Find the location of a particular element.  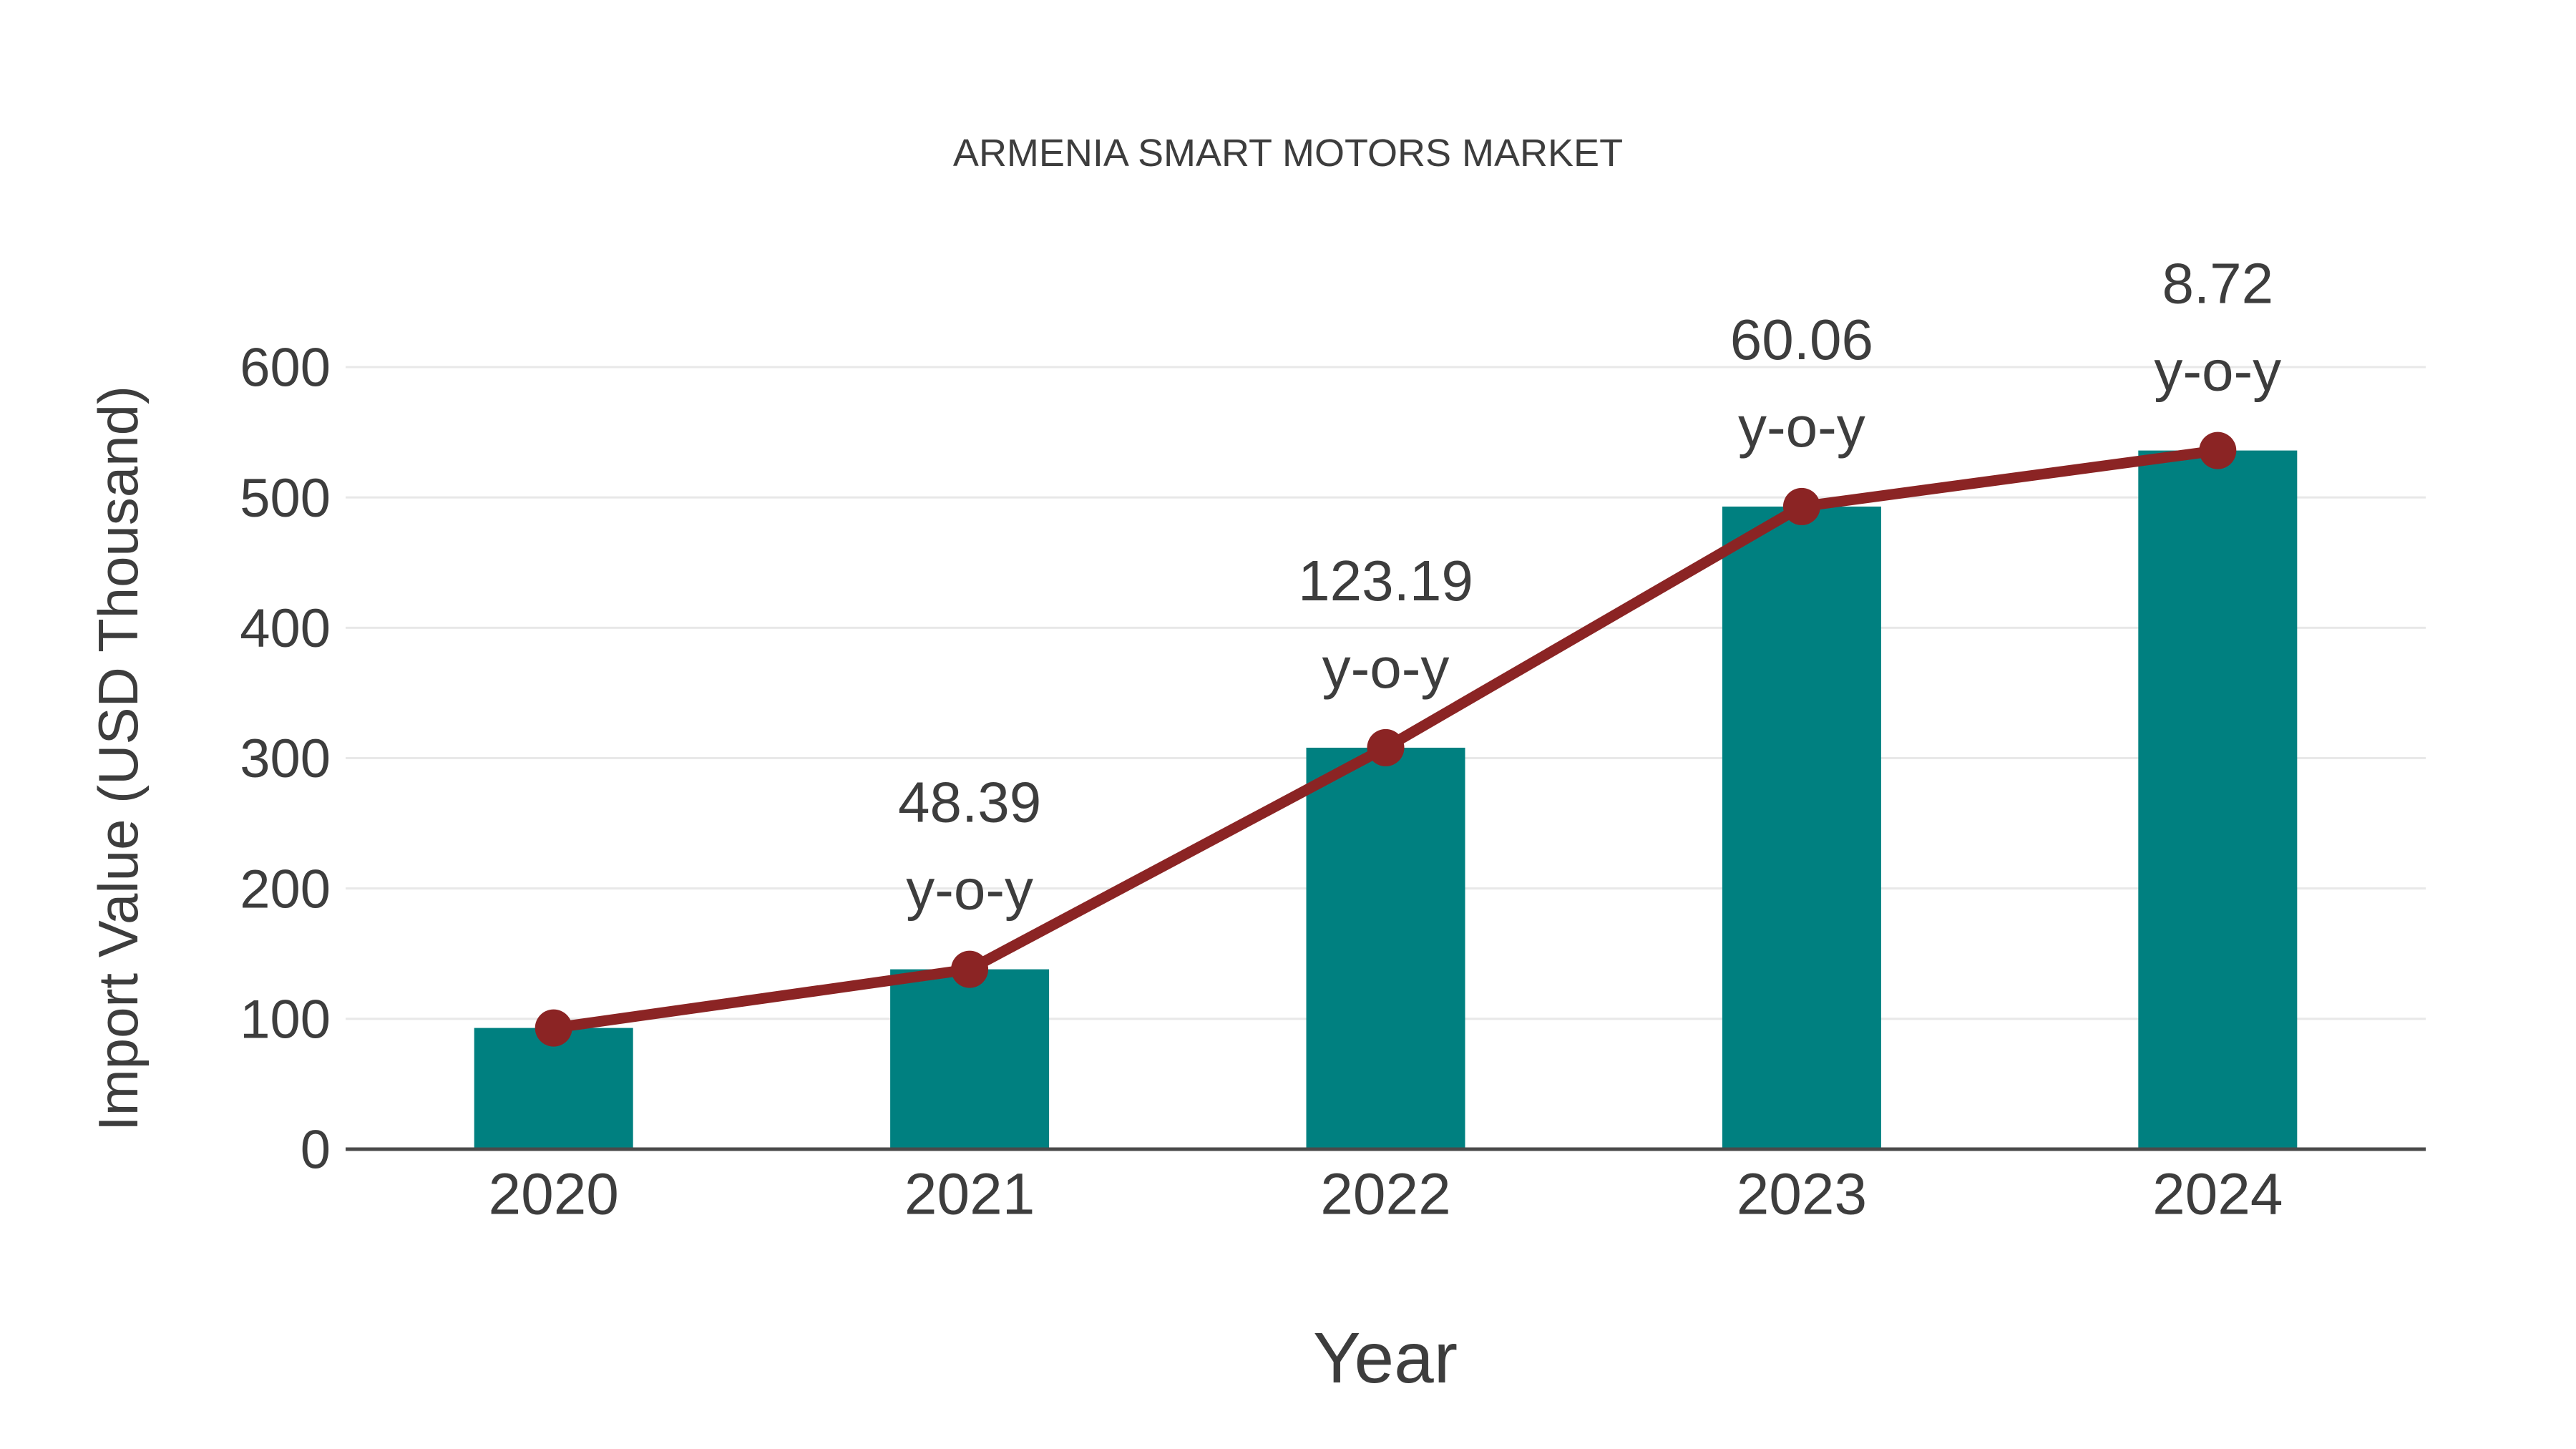

annotation-label-2022: y-o-y is located at coordinates (1386, 668).